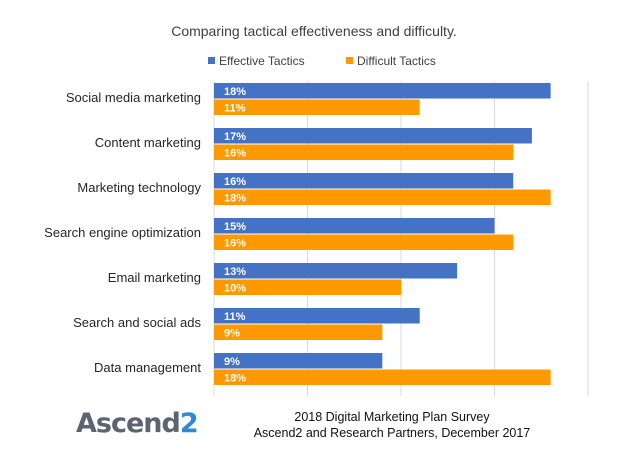 The width and height of the screenshot is (639, 459). Describe the element at coordinates (137, 423) in the screenshot. I see `ascend2-logo: Ascend2` at that location.